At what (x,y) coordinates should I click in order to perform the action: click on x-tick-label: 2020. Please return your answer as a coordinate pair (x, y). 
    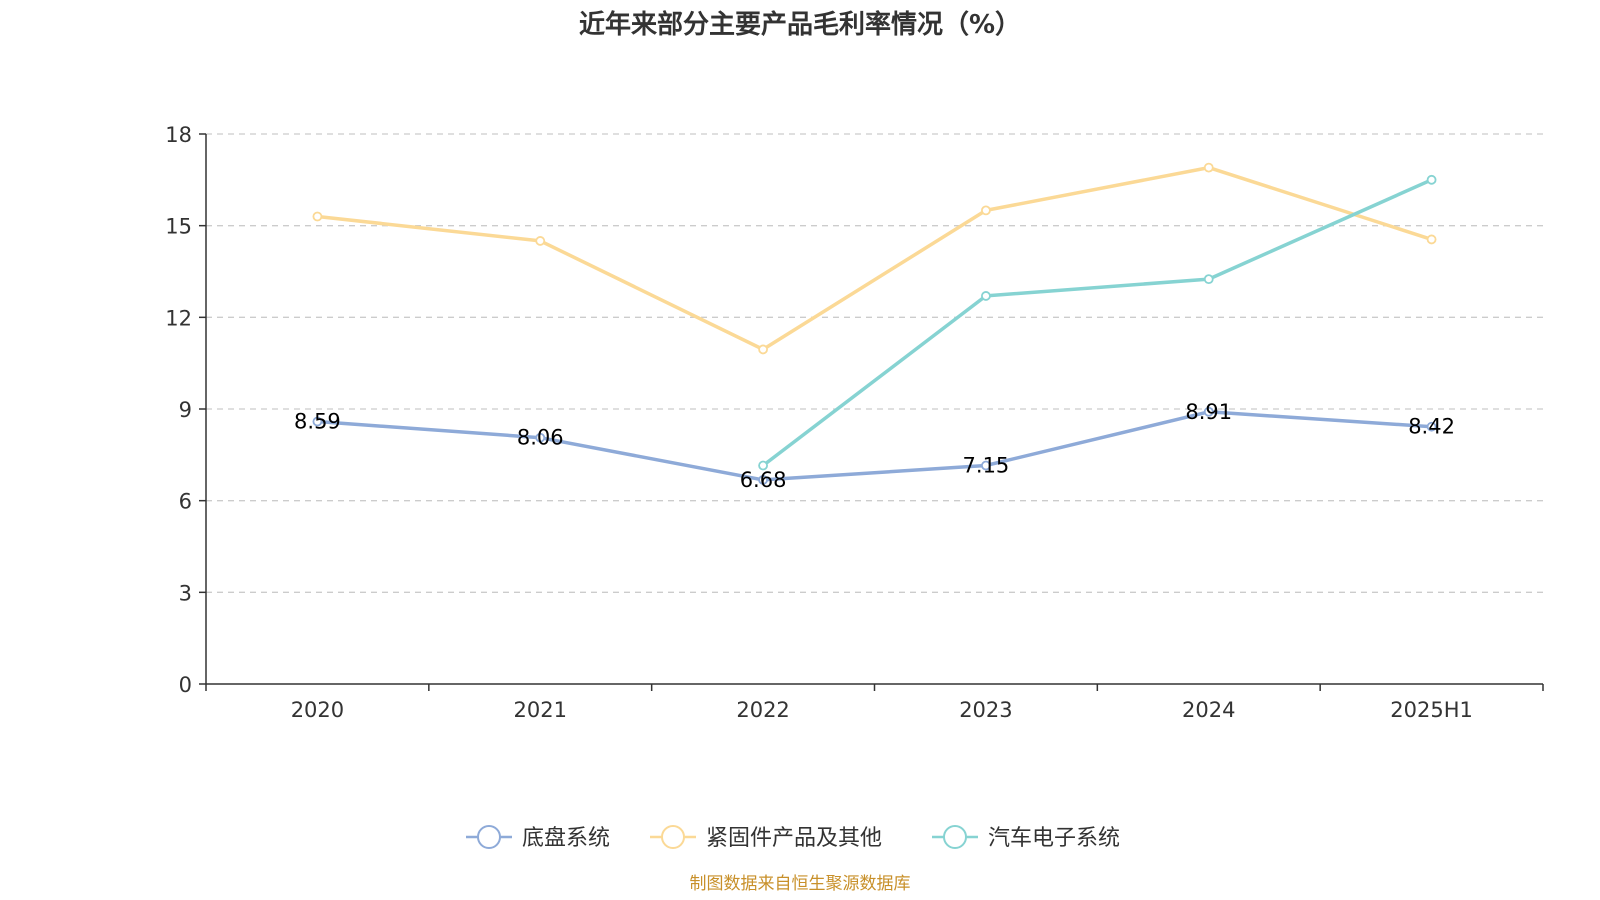
    Looking at the image, I should click on (317, 710).